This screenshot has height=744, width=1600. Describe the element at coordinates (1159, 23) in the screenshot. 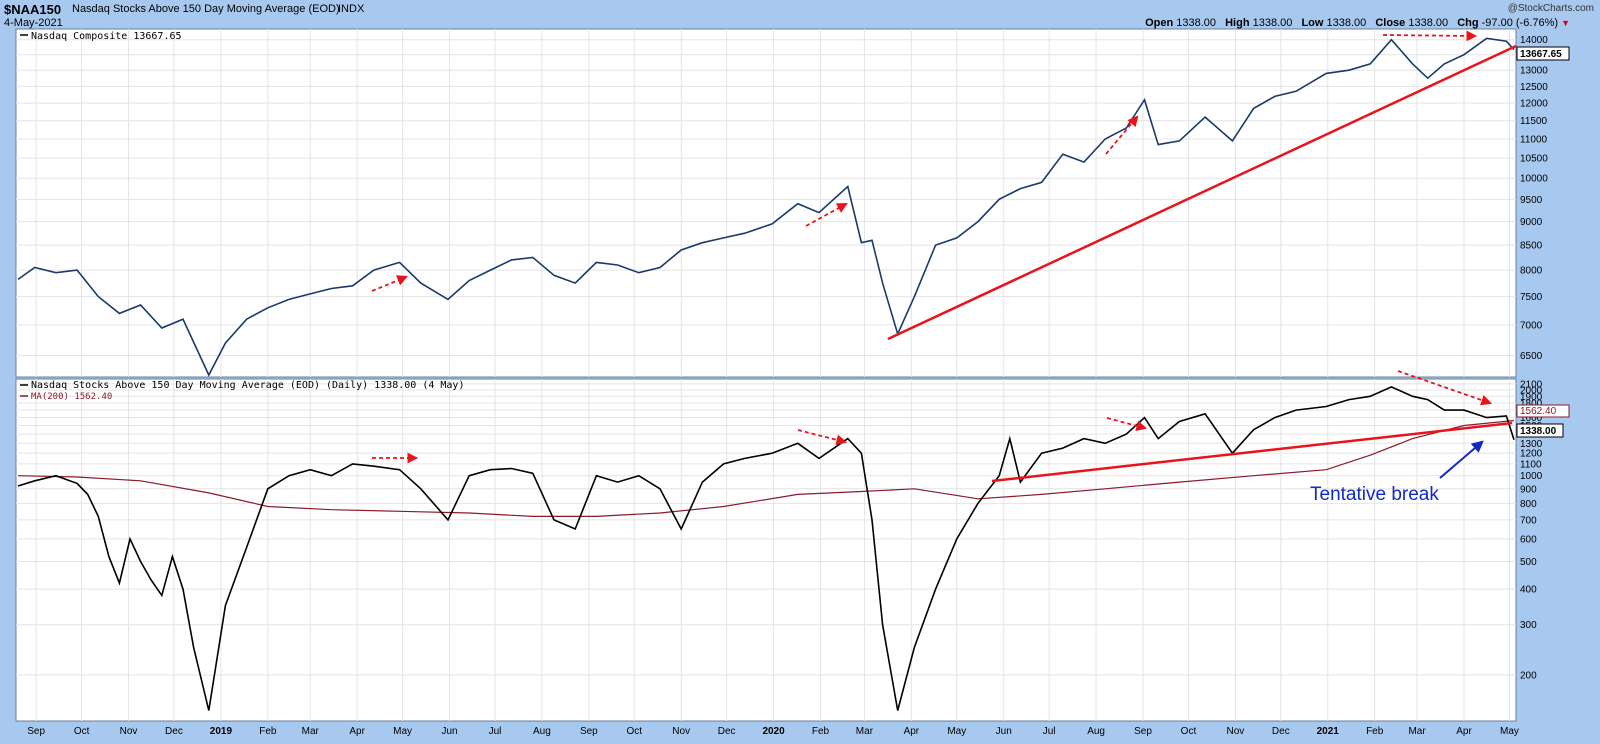

I see `open-label: Open` at that location.